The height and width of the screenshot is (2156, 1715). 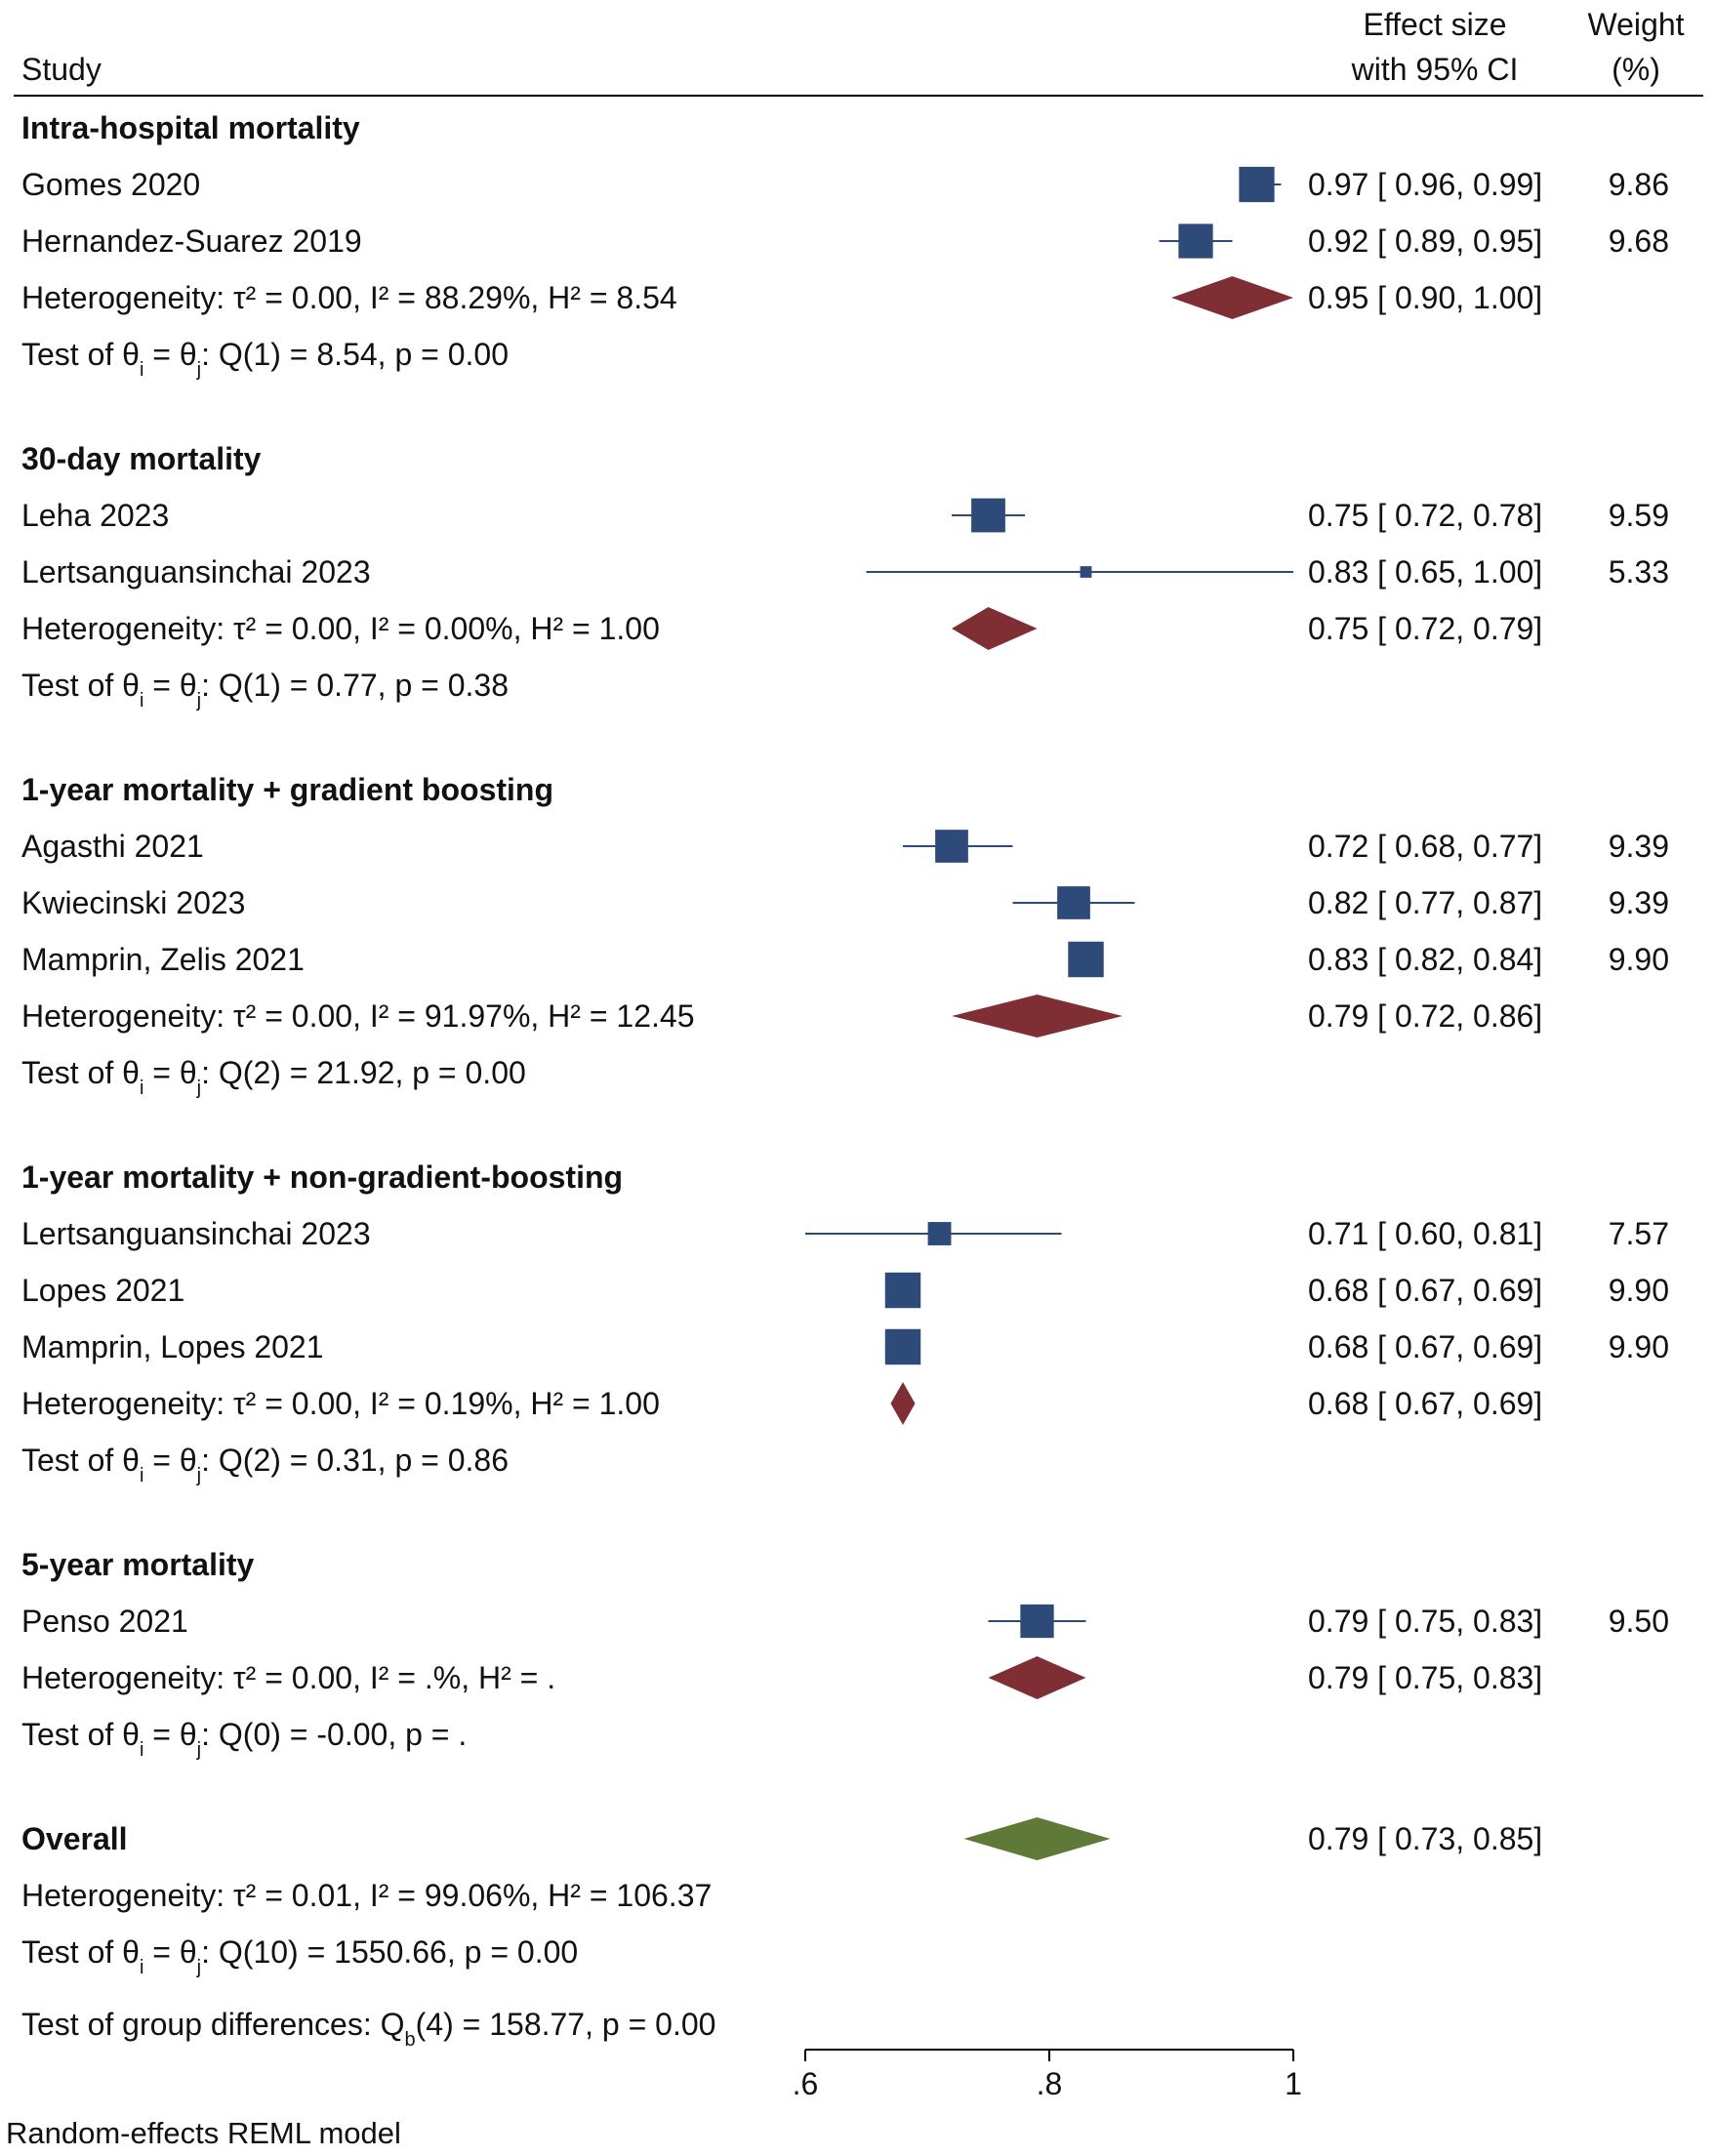 What do you see at coordinates (1425, 959) in the screenshot?
I see `study-ci-text: 0.83 [ 0.82, 0.84]` at bounding box center [1425, 959].